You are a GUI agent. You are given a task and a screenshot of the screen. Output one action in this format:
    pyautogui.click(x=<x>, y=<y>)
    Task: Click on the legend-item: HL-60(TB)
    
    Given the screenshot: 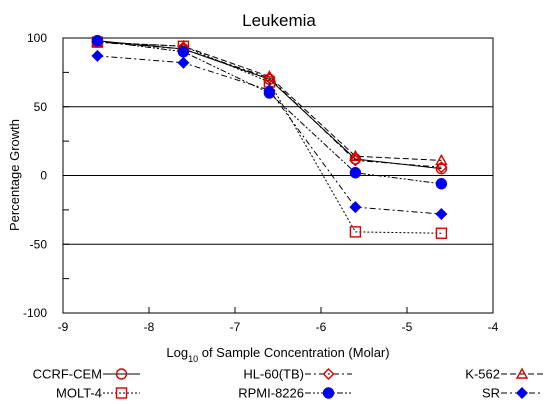 What is the action you would take?
    pyautogui.click(x=297, y=374)
    